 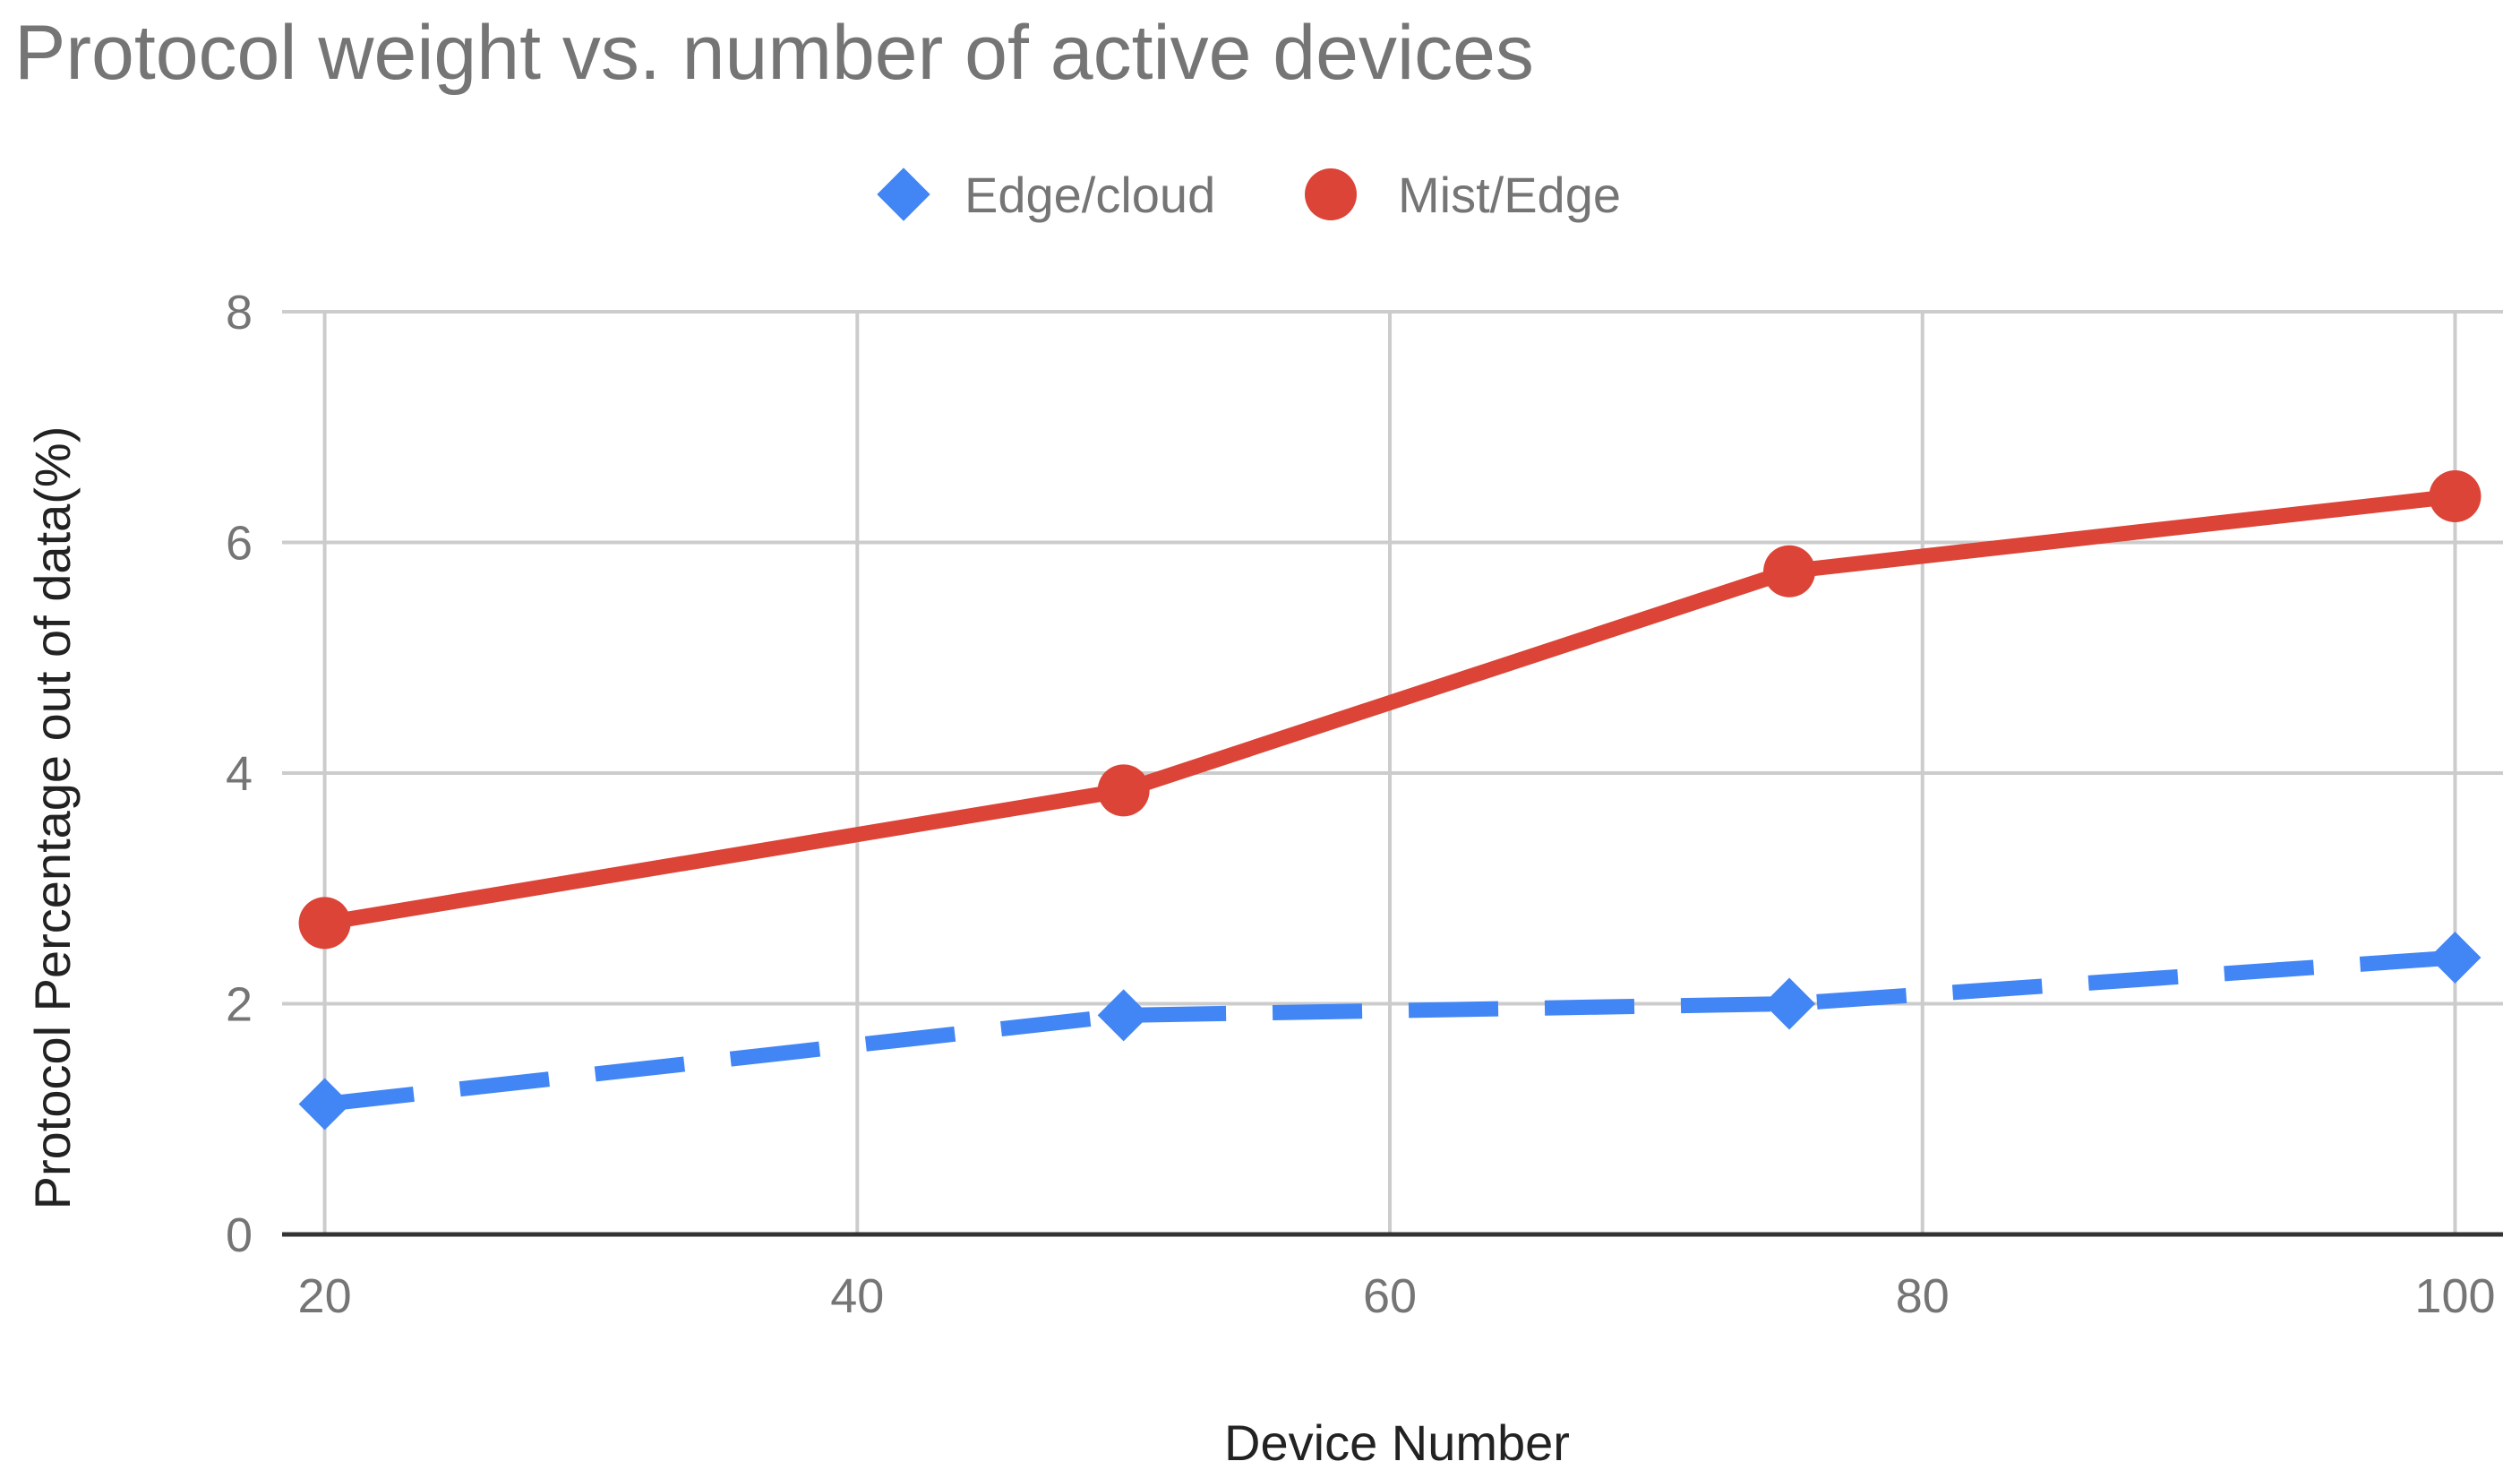 I want to click on legend-marker-circle, so click(x=1331, y=194).